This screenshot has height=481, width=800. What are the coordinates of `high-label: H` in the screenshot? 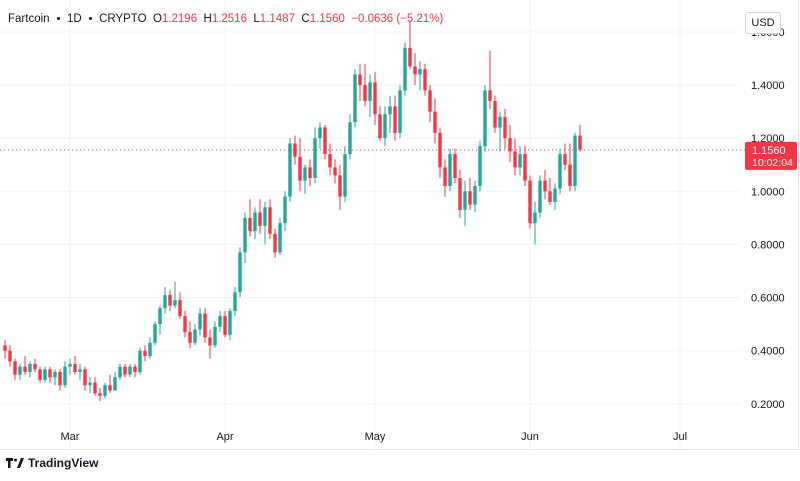 It's located at (207, 19).